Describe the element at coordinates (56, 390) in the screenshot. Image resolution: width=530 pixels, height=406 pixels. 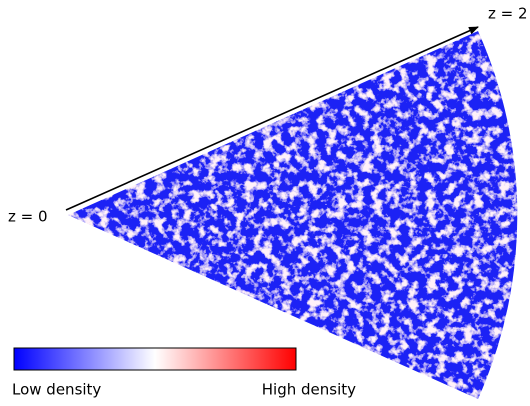
I see `colorbar-low-label: Low density` at that location.